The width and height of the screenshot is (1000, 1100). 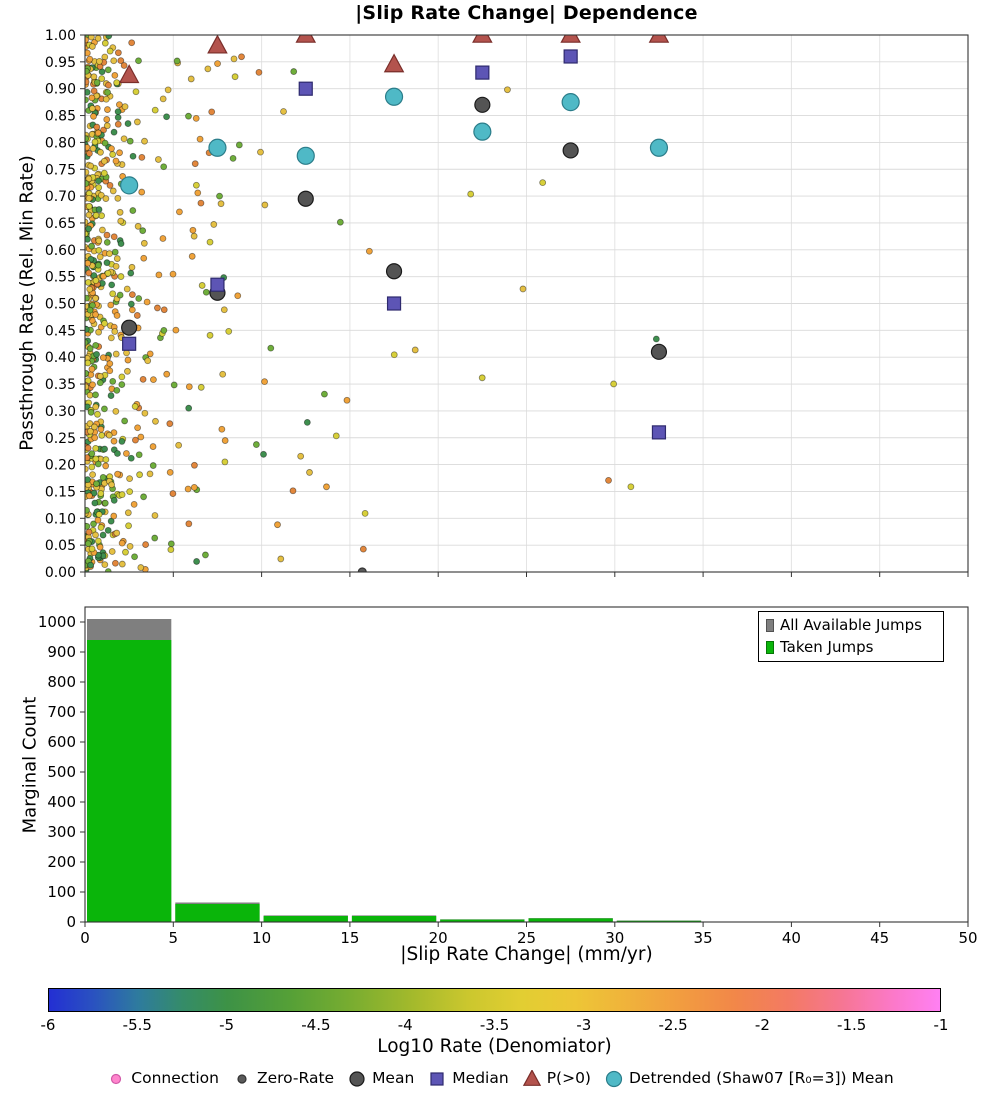 I want to click on legend-item-taken: Taken Jumps, so click(x=851, y=647).